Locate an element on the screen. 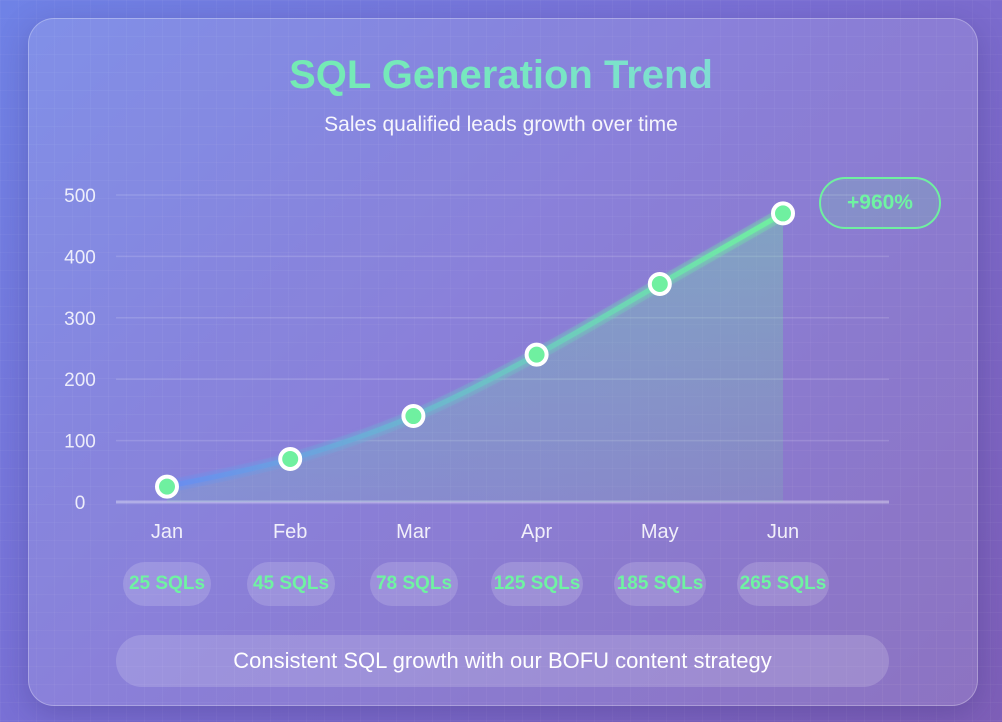 Image resolution: width=1002 pixels, height=722 pixels. data-point-may is located at coordinates (659, 284).